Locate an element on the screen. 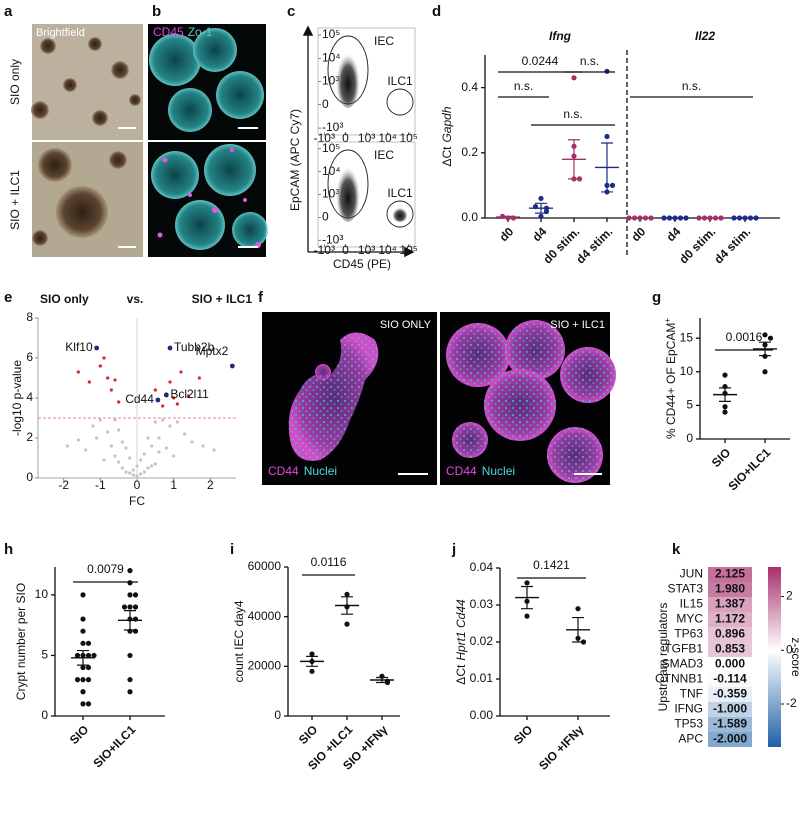 This screenshot has height=813, width=800. y-tick-label: 0.02 is located at coordinates (482, 641).